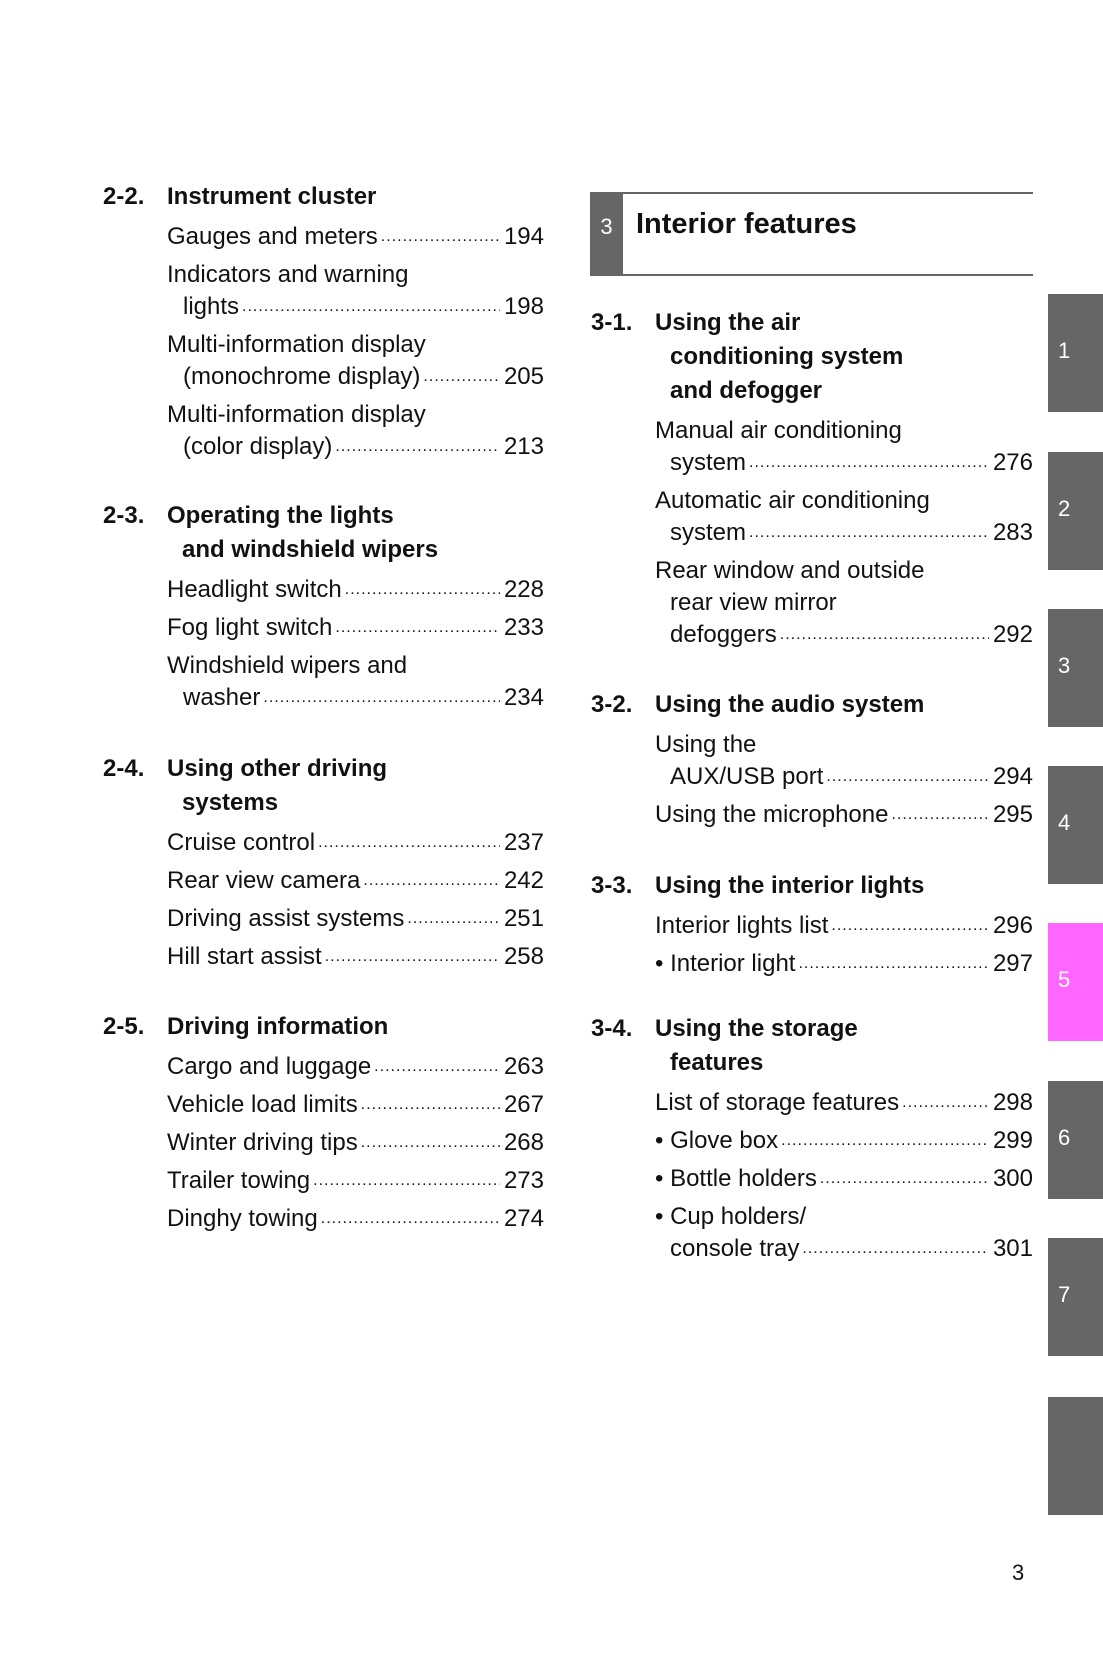 This screenshot has height=1654, width=1103. What do you see at coordinates (296, 344) in the screenshot?
I see `entry-text: Multi-information display` at bounding box center [296, 344].